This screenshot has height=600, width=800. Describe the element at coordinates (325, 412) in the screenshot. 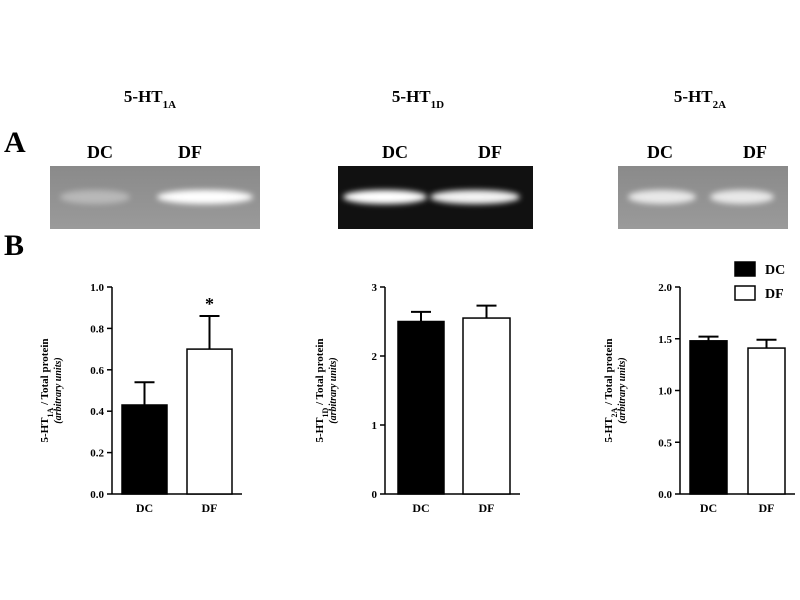

I see `y-label-sub: 1D` at that location.